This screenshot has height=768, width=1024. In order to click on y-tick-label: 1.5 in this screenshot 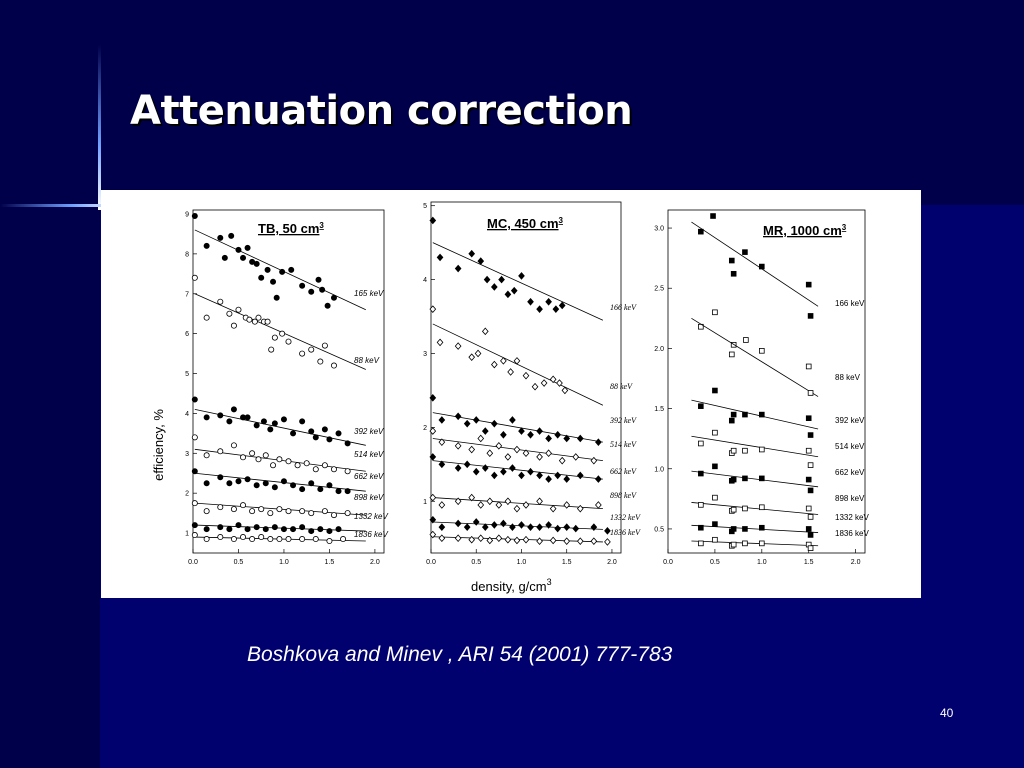, I will do `click(659, 409)`.